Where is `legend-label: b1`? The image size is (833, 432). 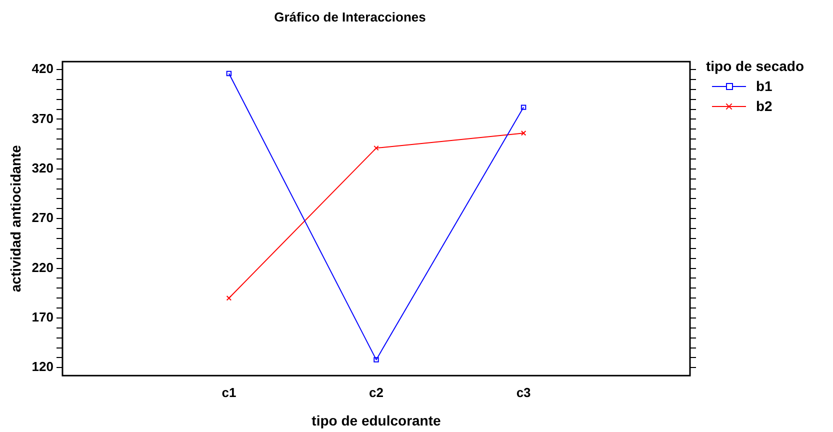
legend-label: b1 is located at coordinates (764, 86).